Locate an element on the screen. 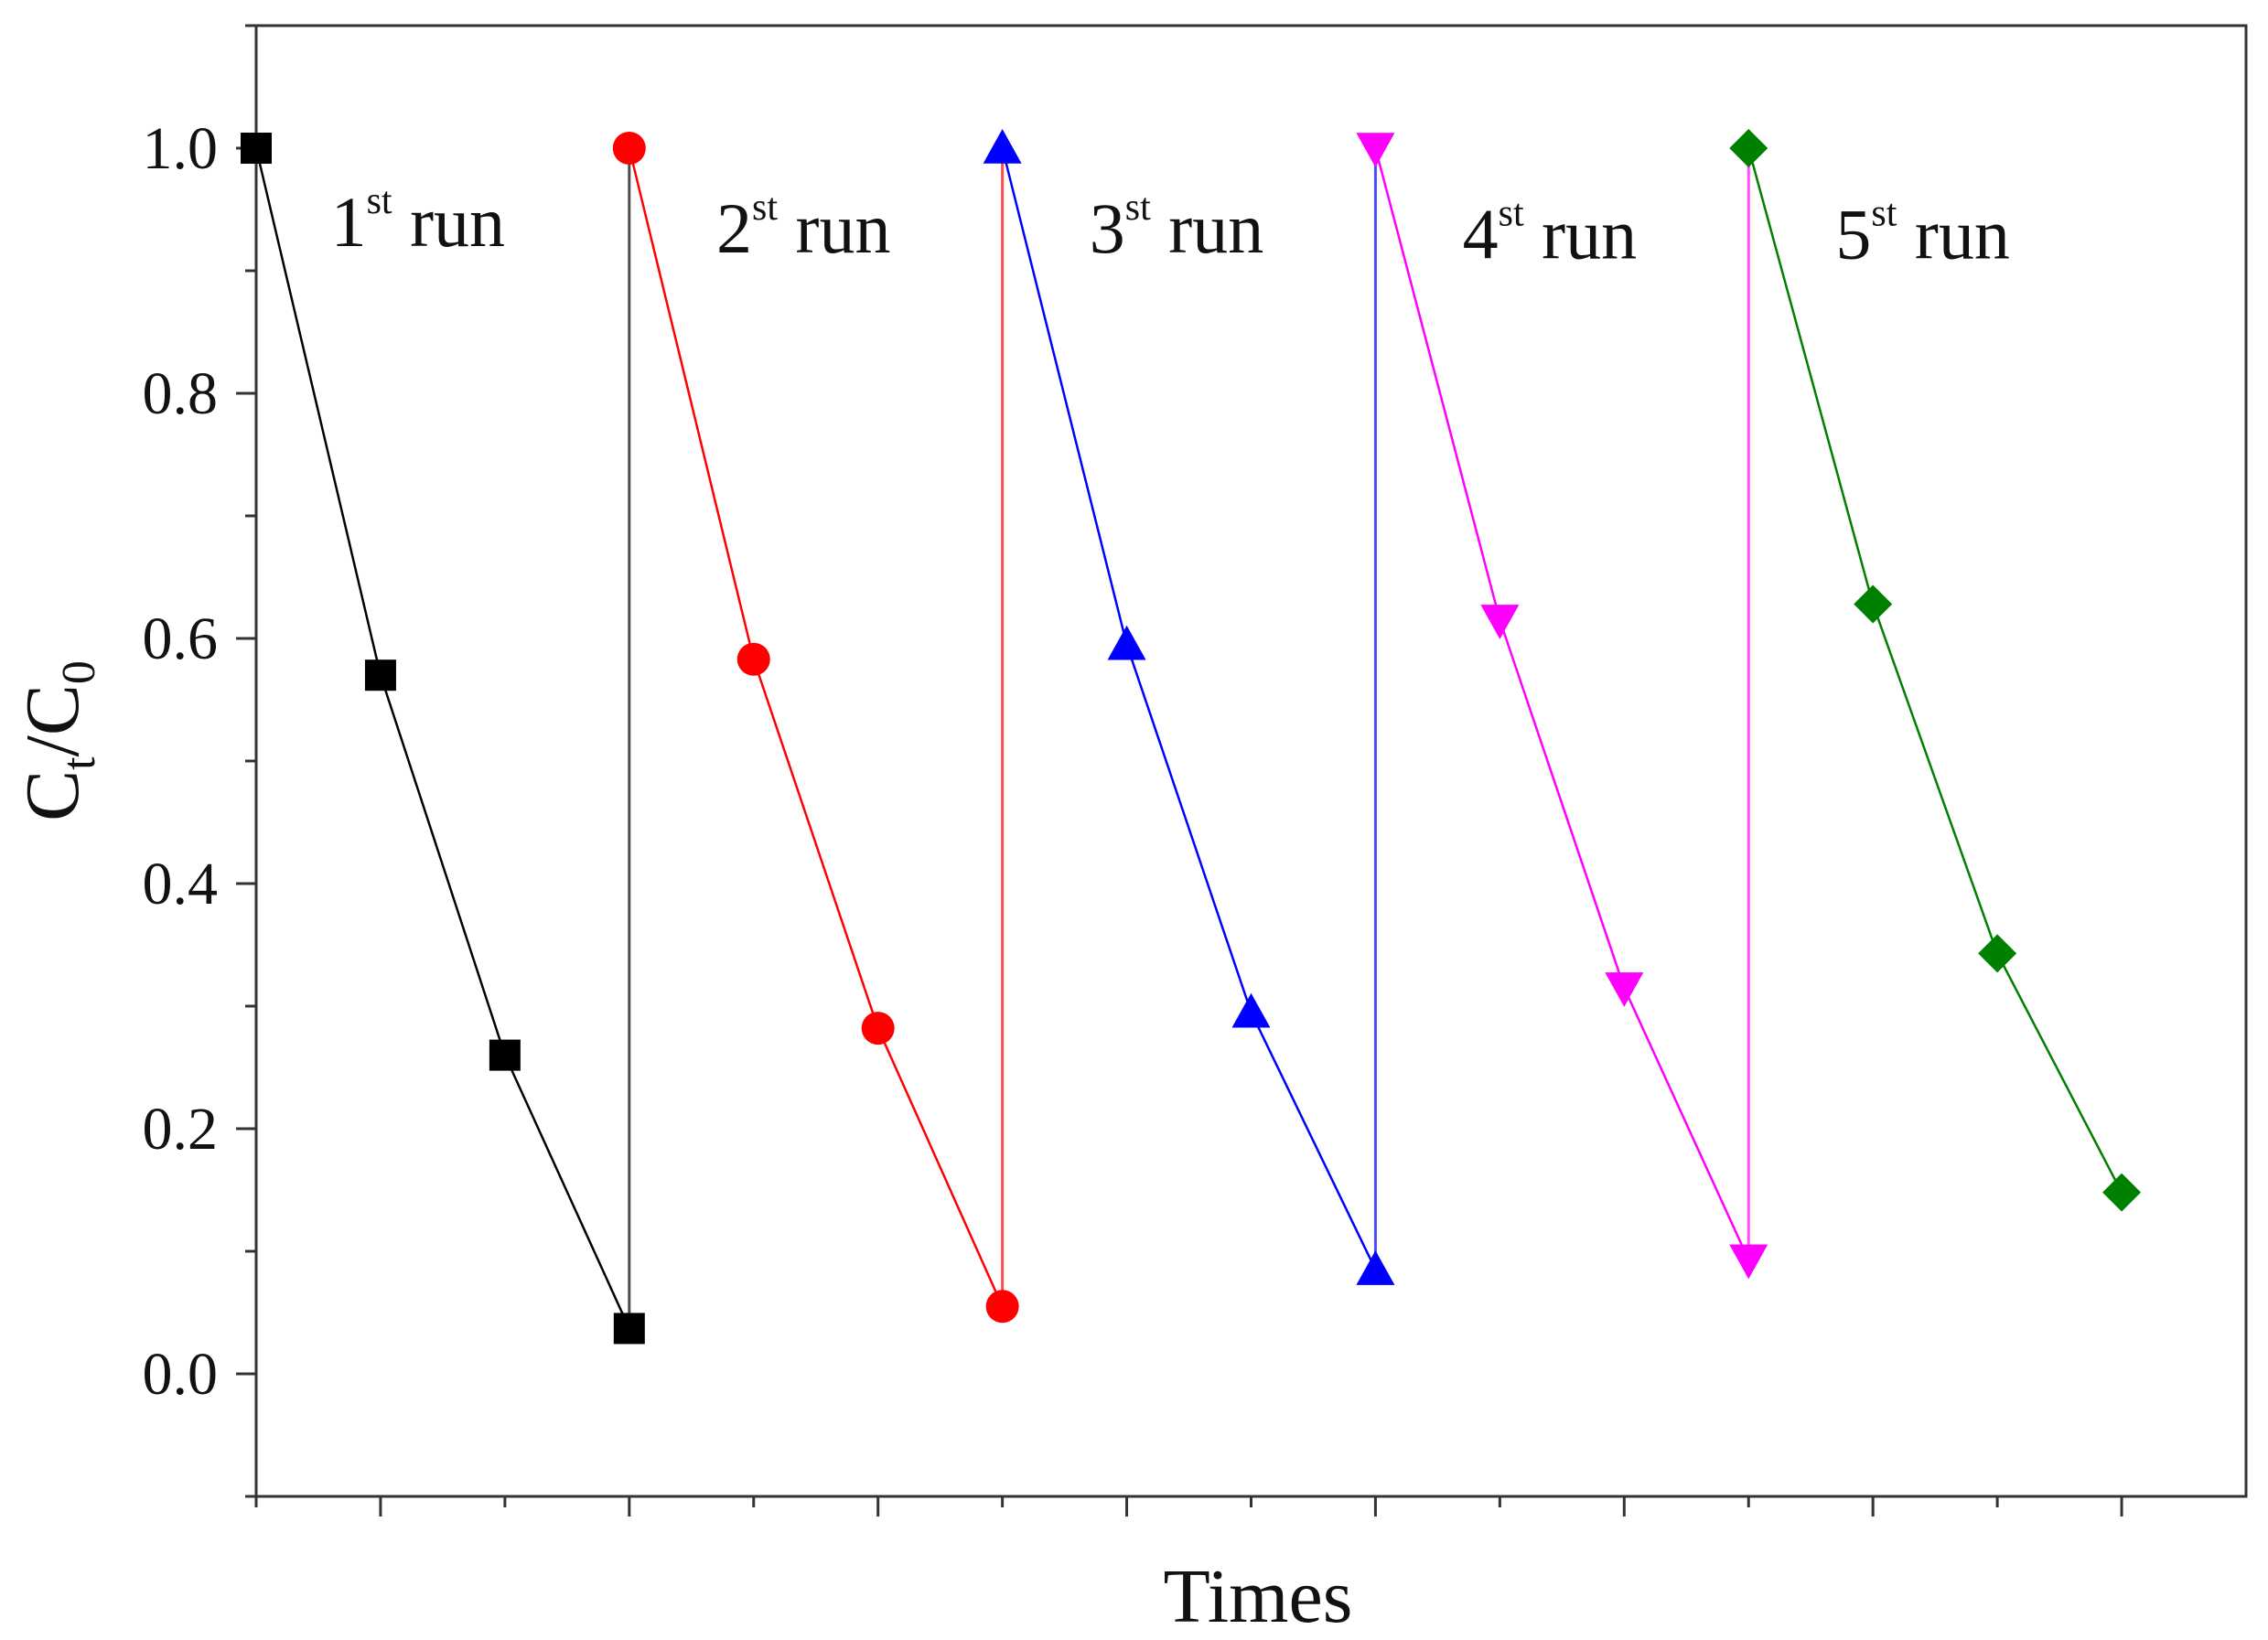 This screenshot has width=2268, height=1640. y-axis-title-main: C is located at coordinates (52, 795).